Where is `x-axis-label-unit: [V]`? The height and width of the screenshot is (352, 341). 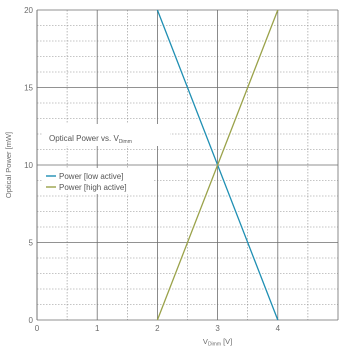
x-axis-label-unit: [V] is located at coordinates (226, 341).